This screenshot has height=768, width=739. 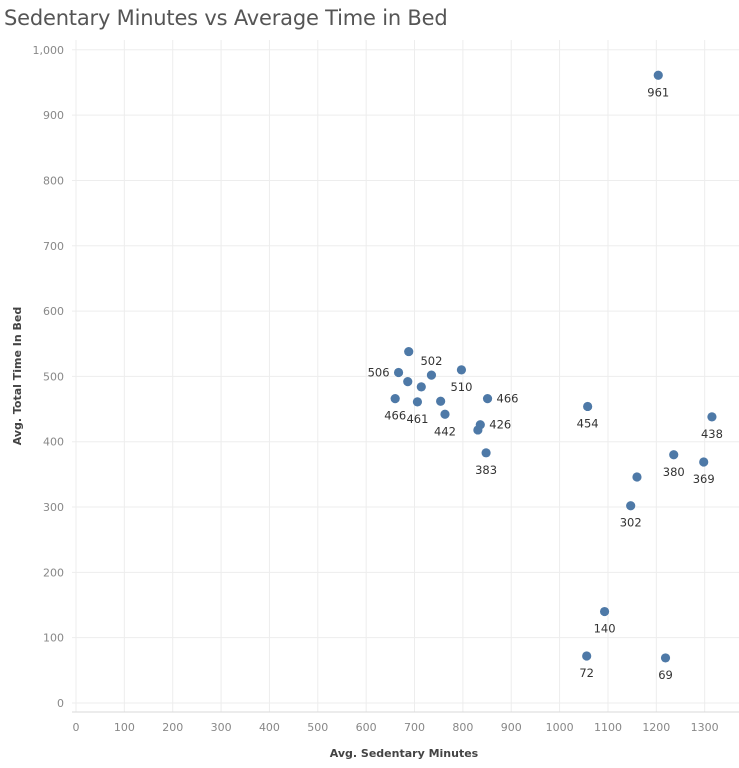 What do you see at coordinates (417, 419) in the screenshot?
I see `data-label: 461` at bounding box center [417, 419].